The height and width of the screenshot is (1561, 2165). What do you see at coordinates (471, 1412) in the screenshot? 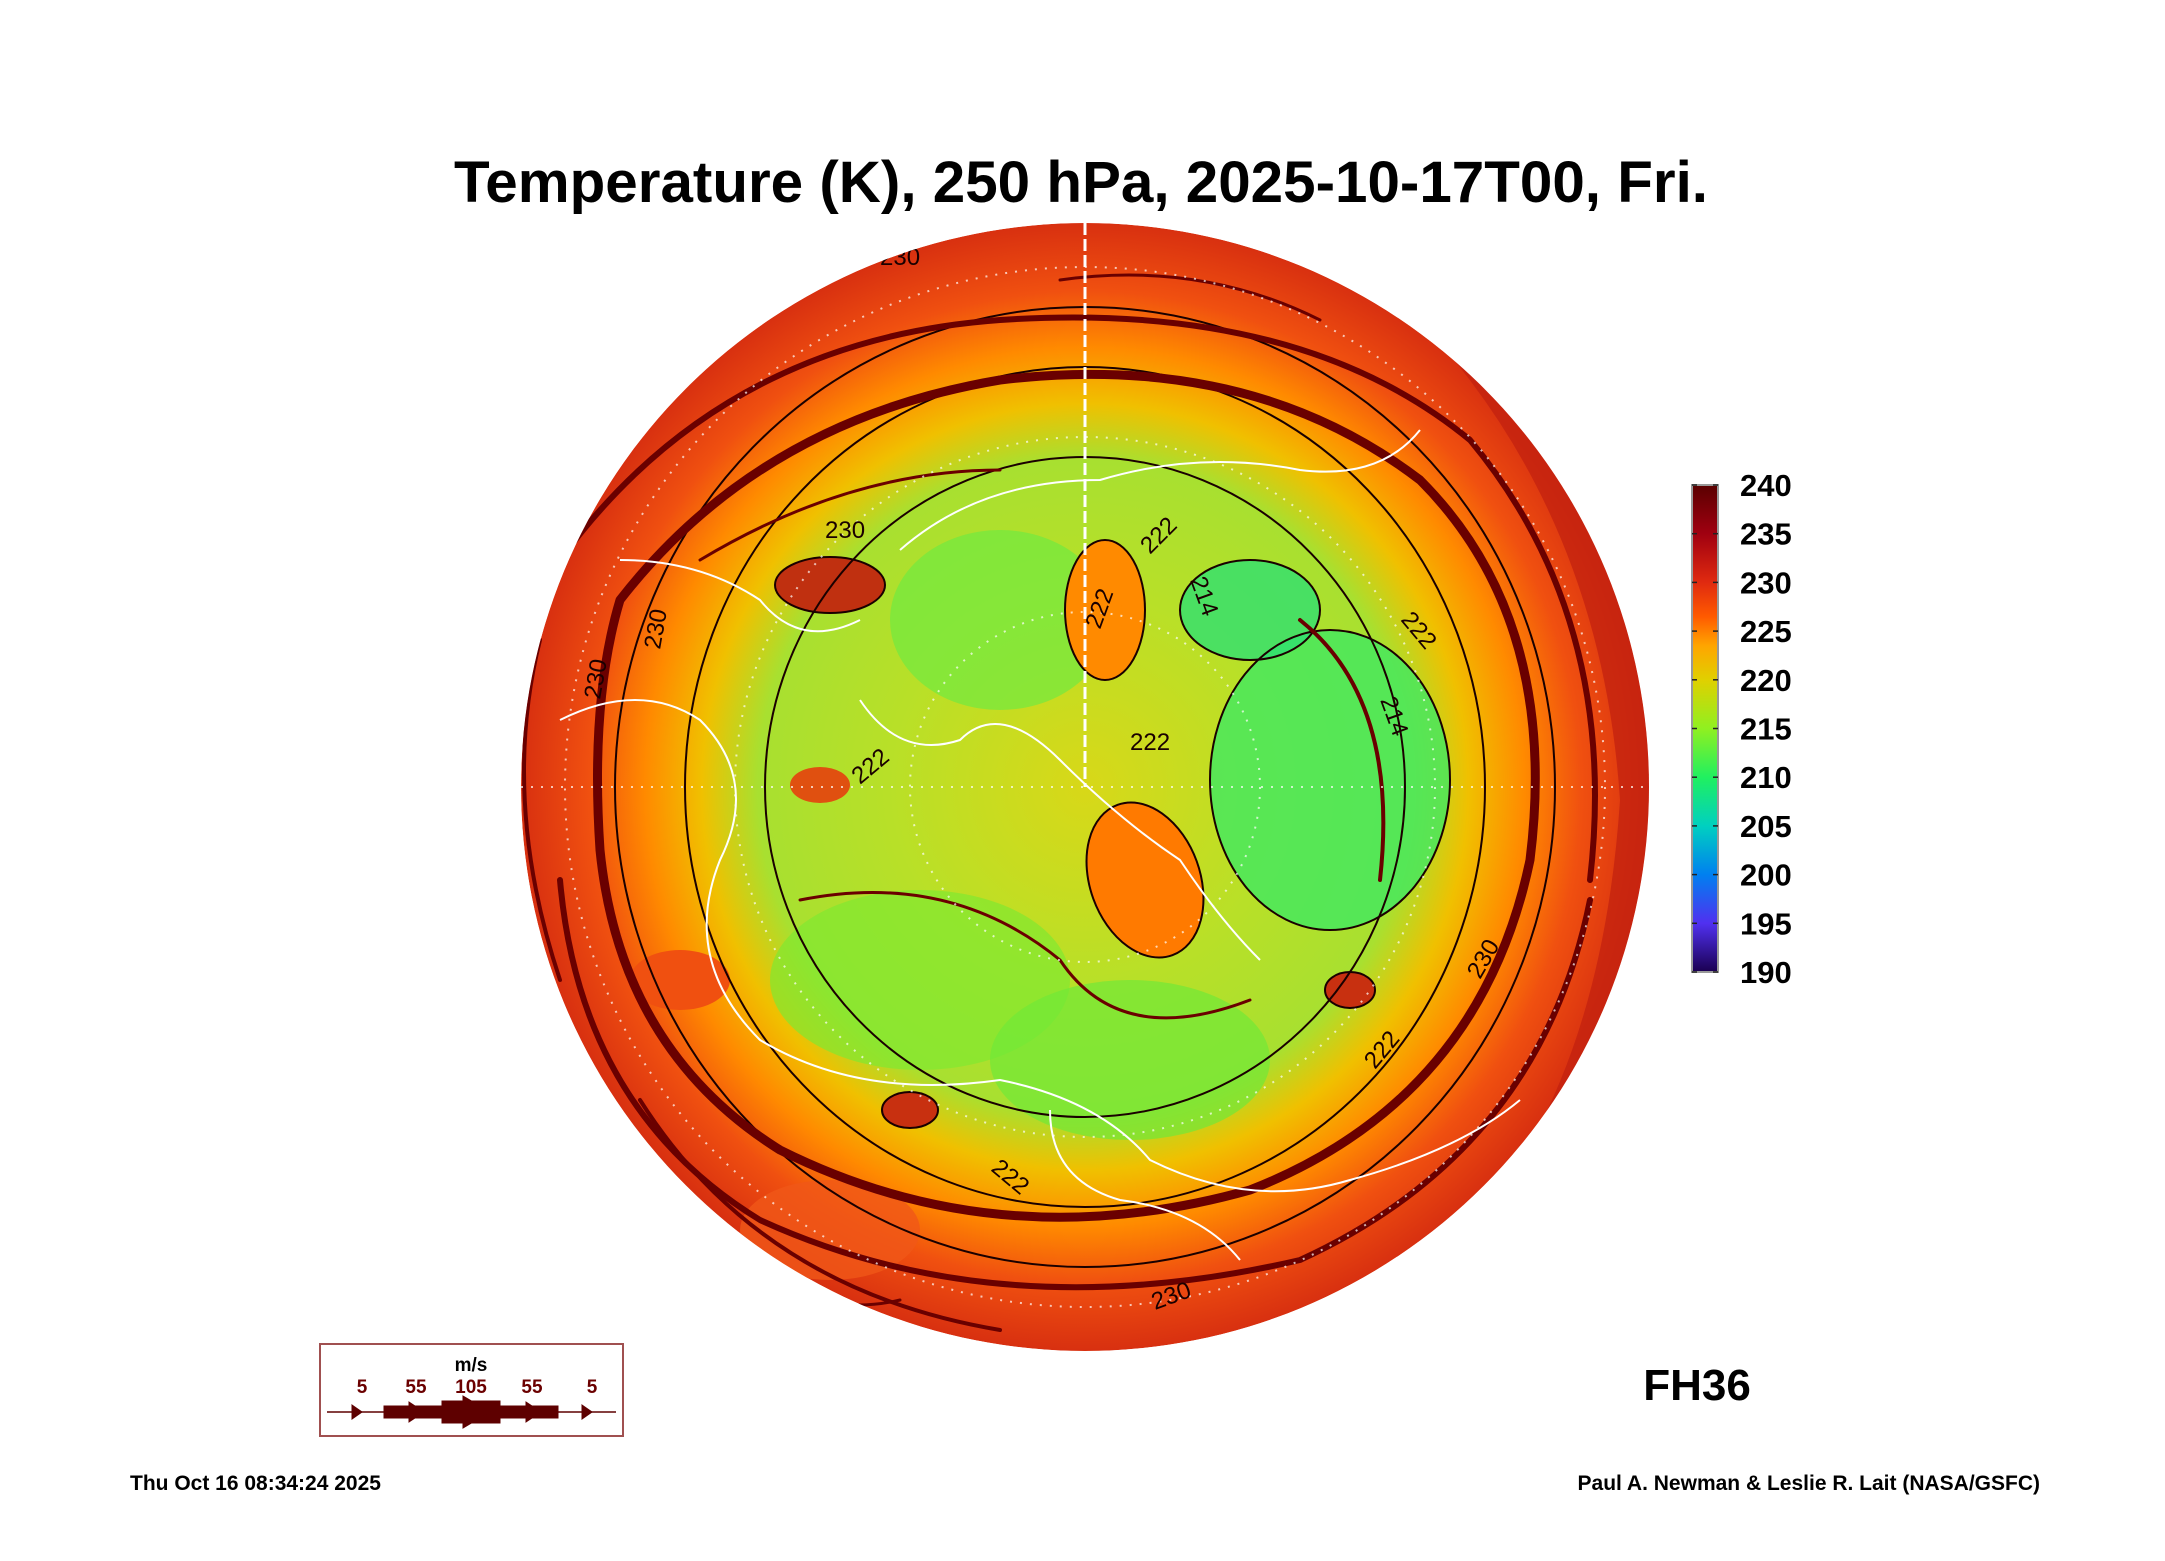
I see `legend-arrows` at bounding box center [471, 1412].